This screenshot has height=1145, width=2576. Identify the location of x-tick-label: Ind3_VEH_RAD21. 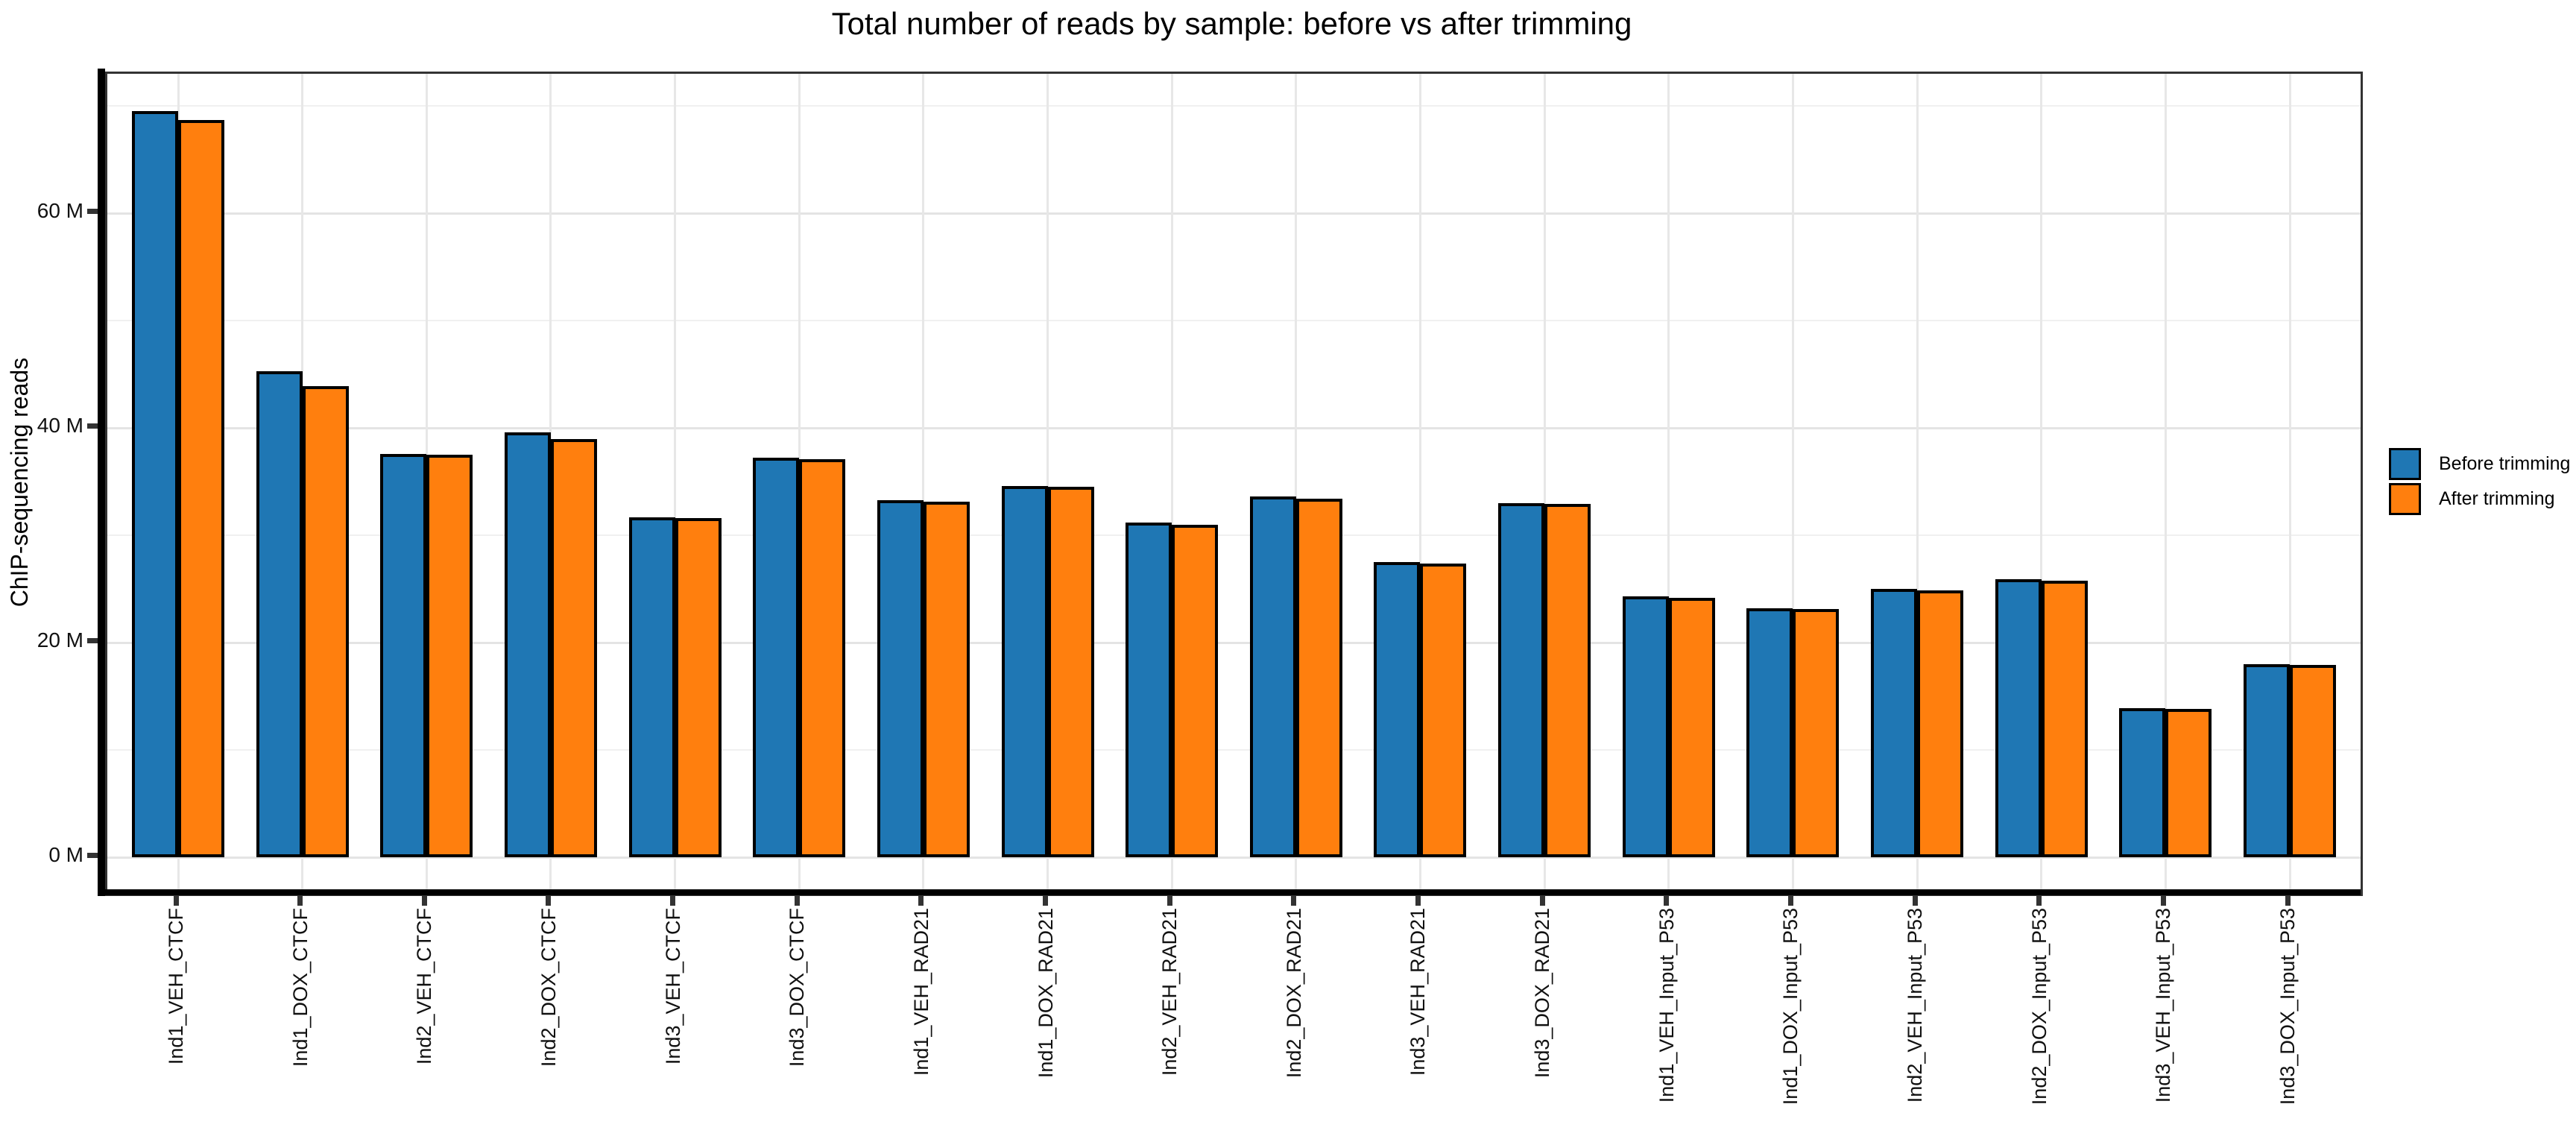
(1418, 992).